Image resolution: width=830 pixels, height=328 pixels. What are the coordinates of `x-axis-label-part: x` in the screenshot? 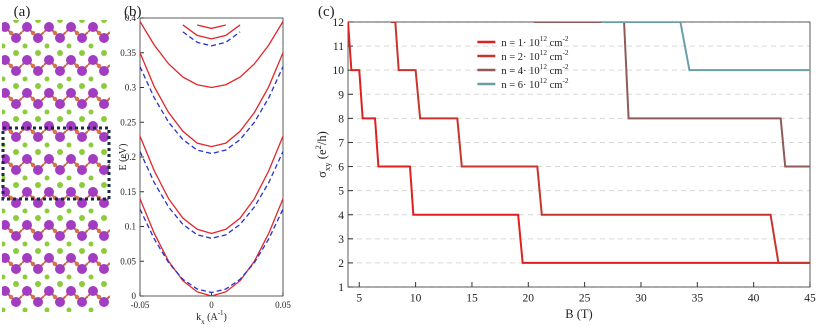 It's located at (203, 322).